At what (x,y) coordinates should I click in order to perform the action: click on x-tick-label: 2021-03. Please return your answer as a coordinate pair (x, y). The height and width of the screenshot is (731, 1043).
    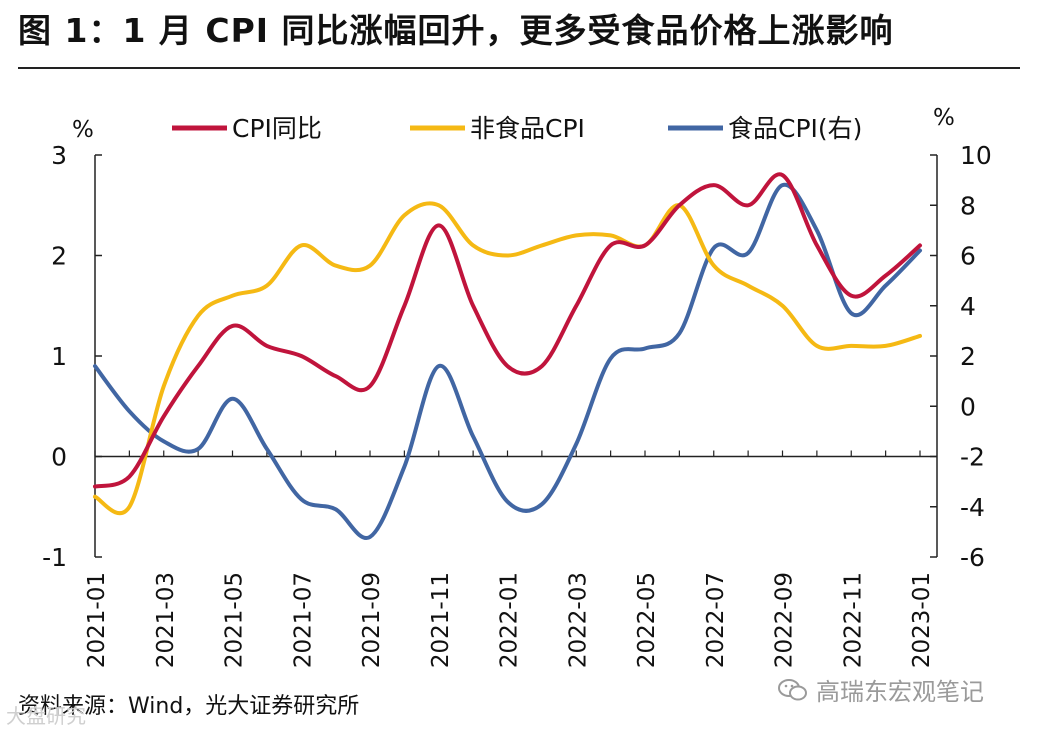
    Looking at the image, I should click on (166, 620).